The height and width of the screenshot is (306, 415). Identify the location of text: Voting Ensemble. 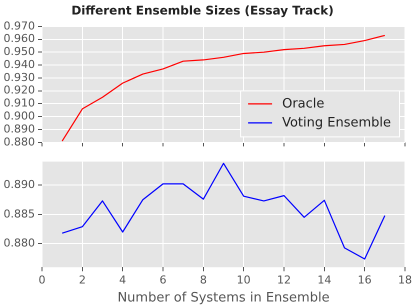
(336, 122).